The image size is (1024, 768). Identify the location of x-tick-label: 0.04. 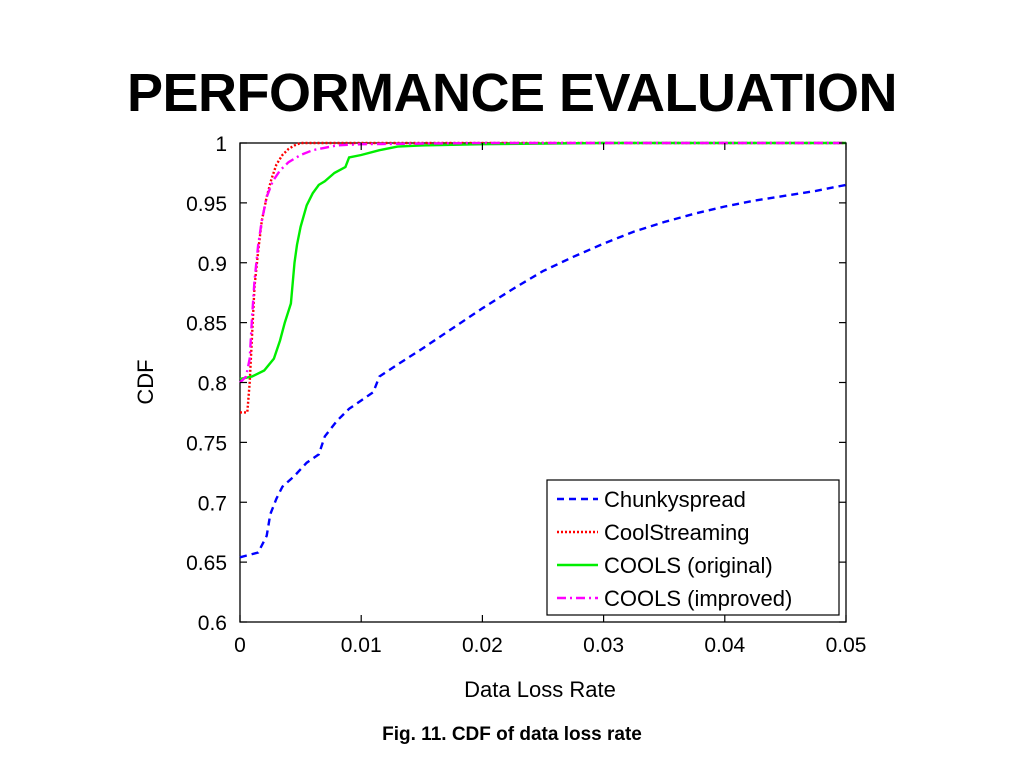
(724, 645).